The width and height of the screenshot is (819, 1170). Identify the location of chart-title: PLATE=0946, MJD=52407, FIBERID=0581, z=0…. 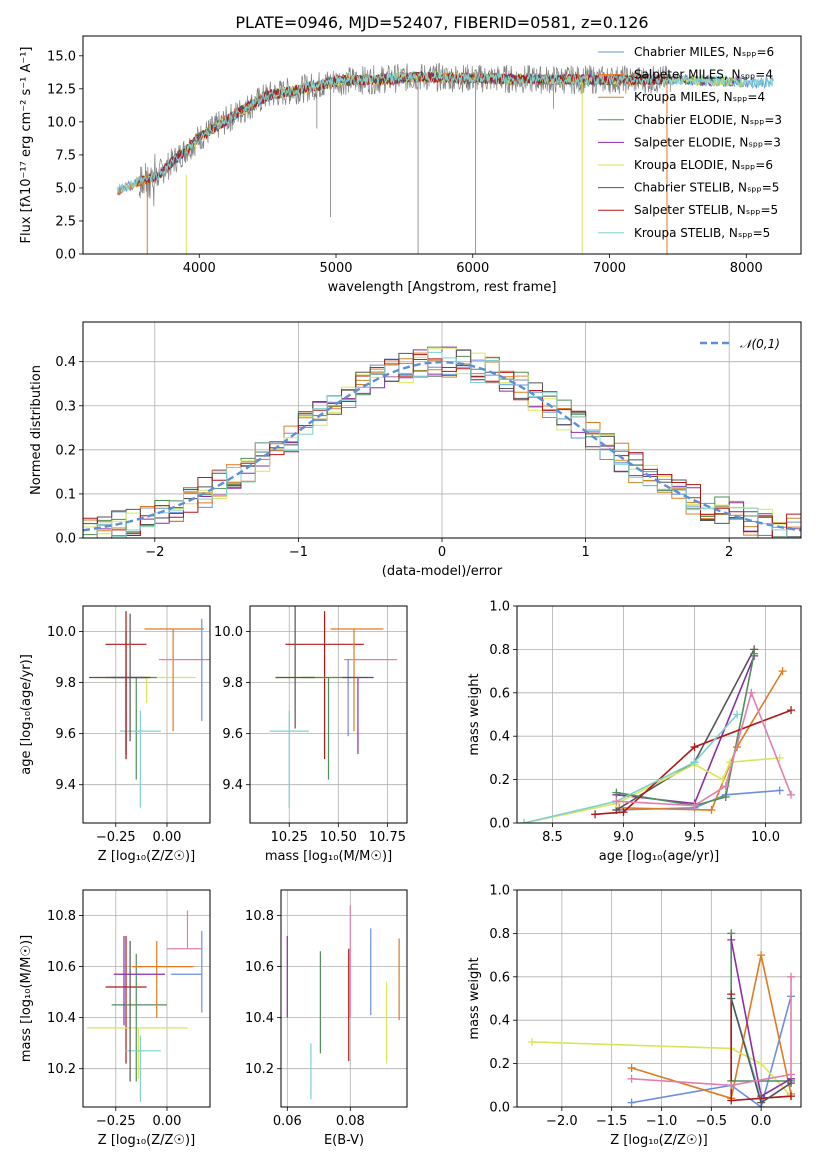
(441, 22).